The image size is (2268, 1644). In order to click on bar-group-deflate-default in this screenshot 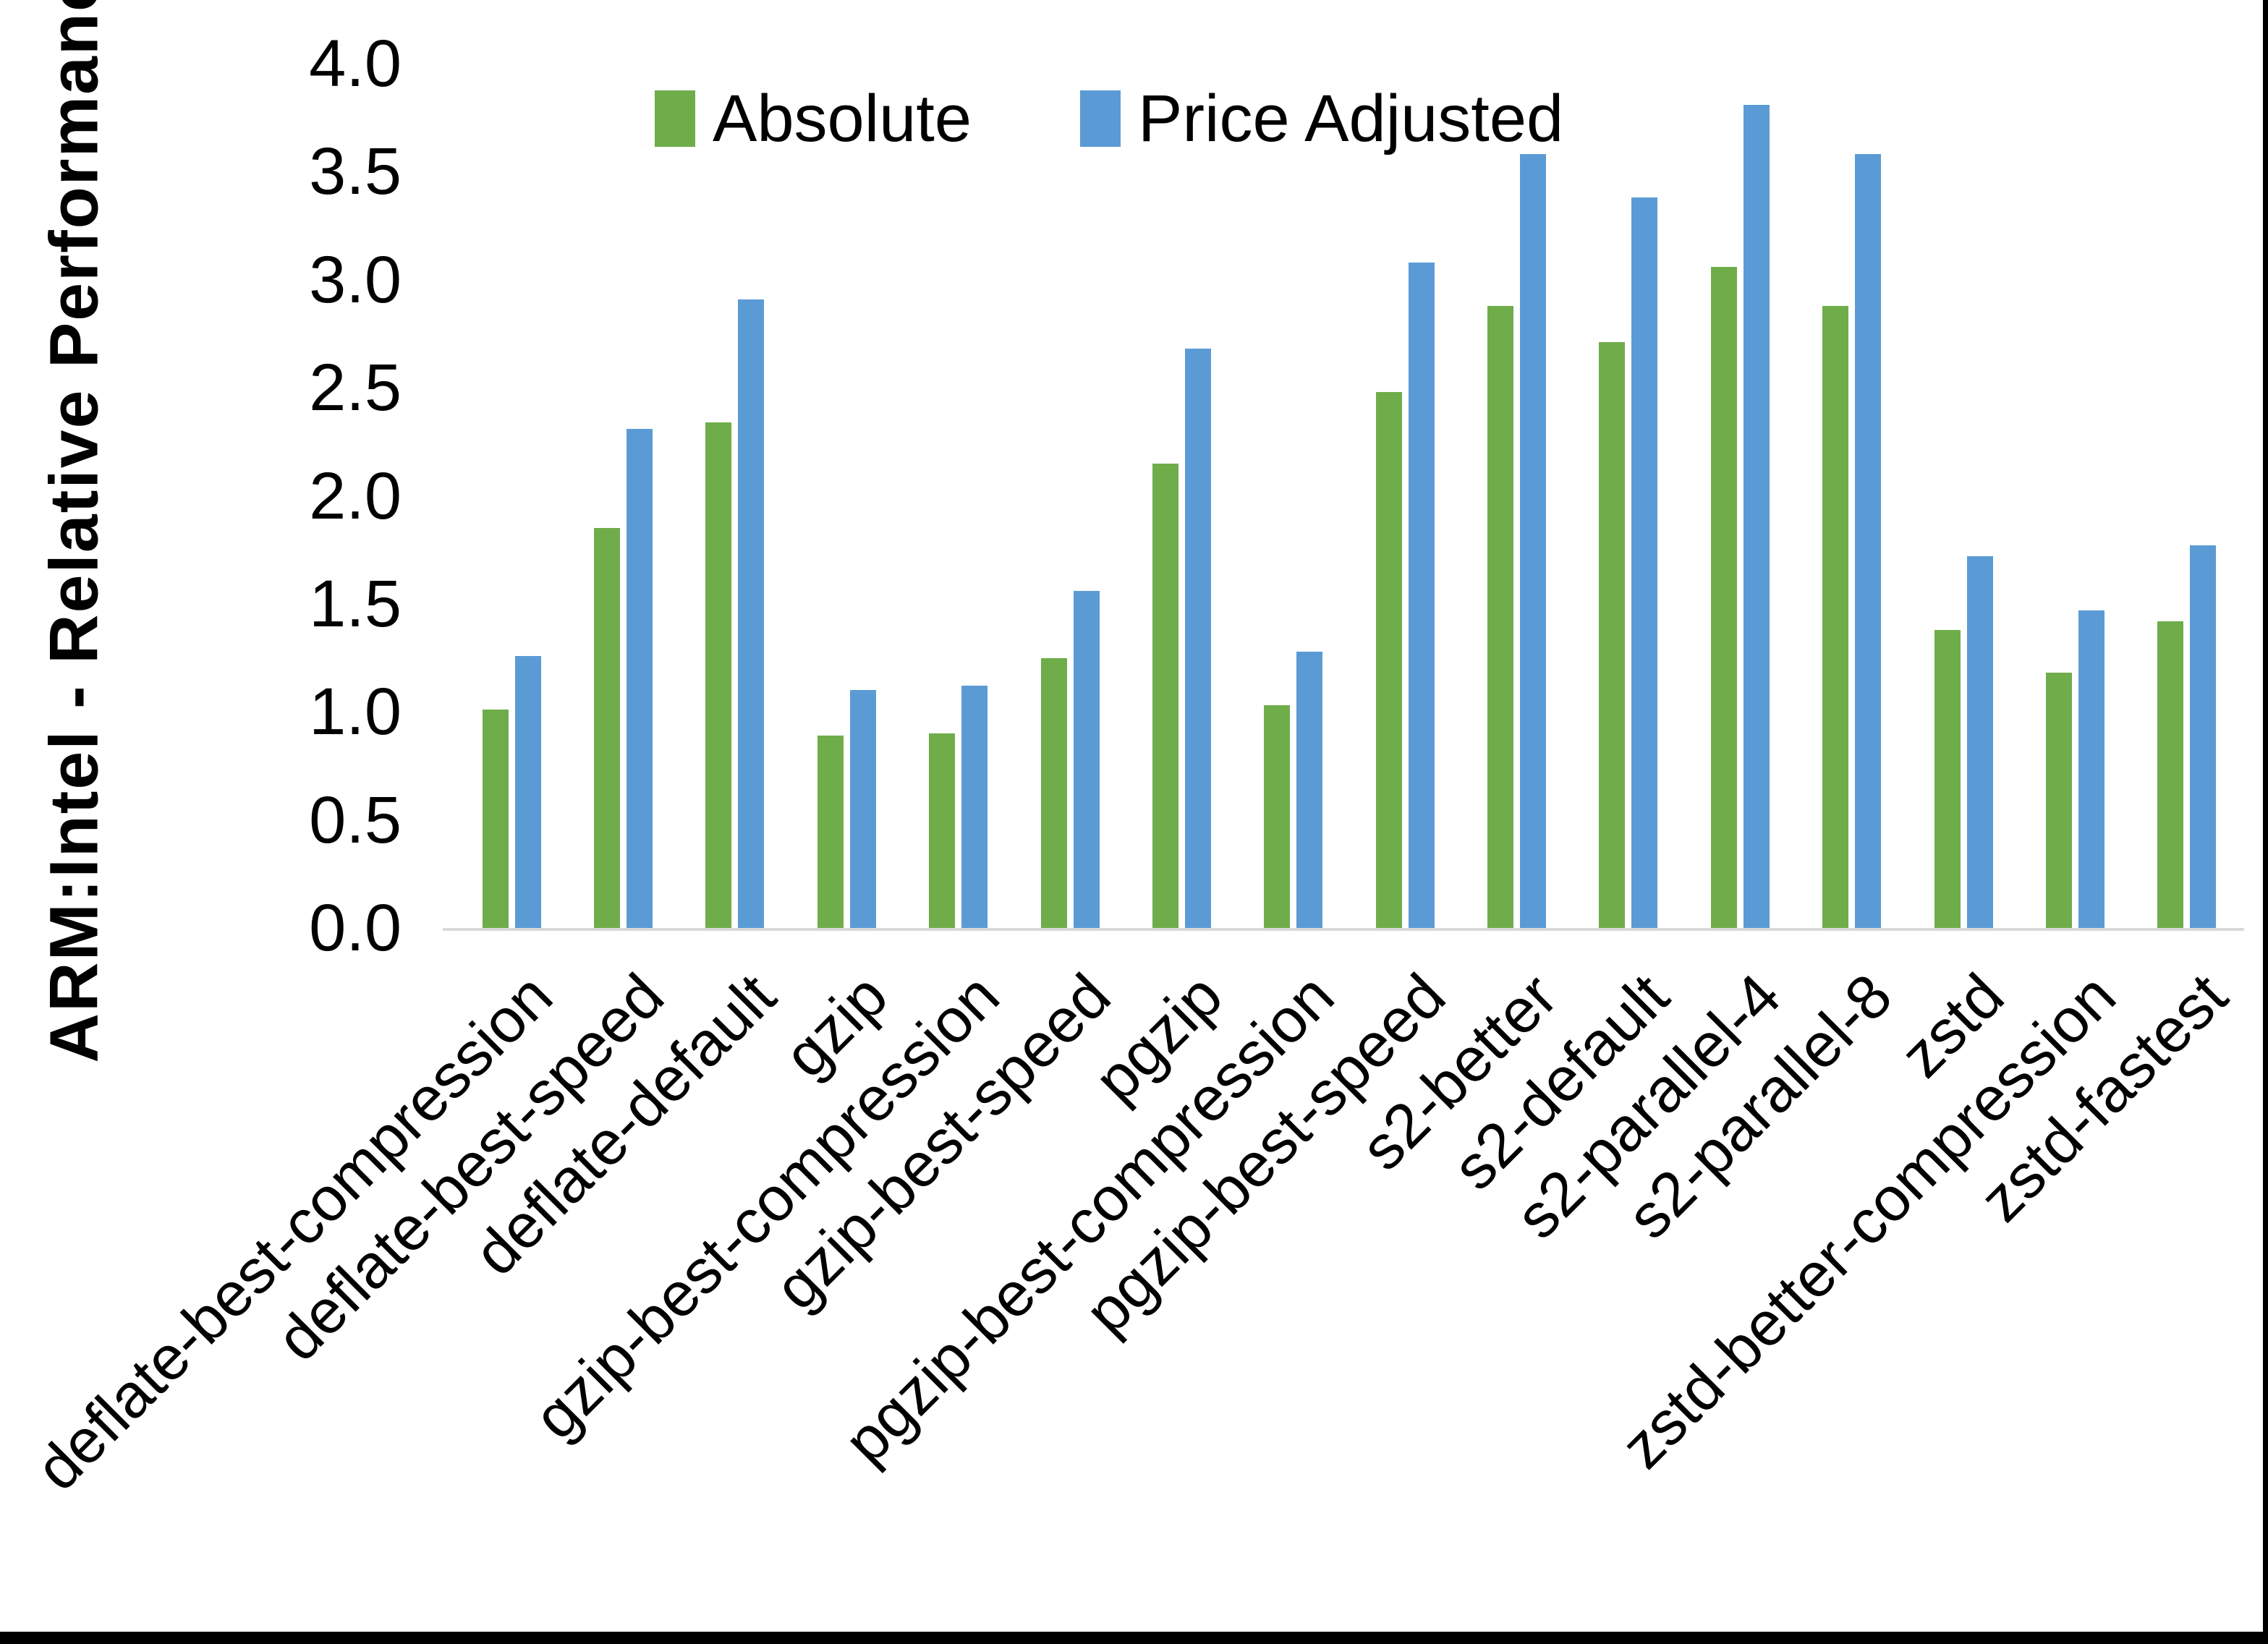, I will do `click(735, 496)`.